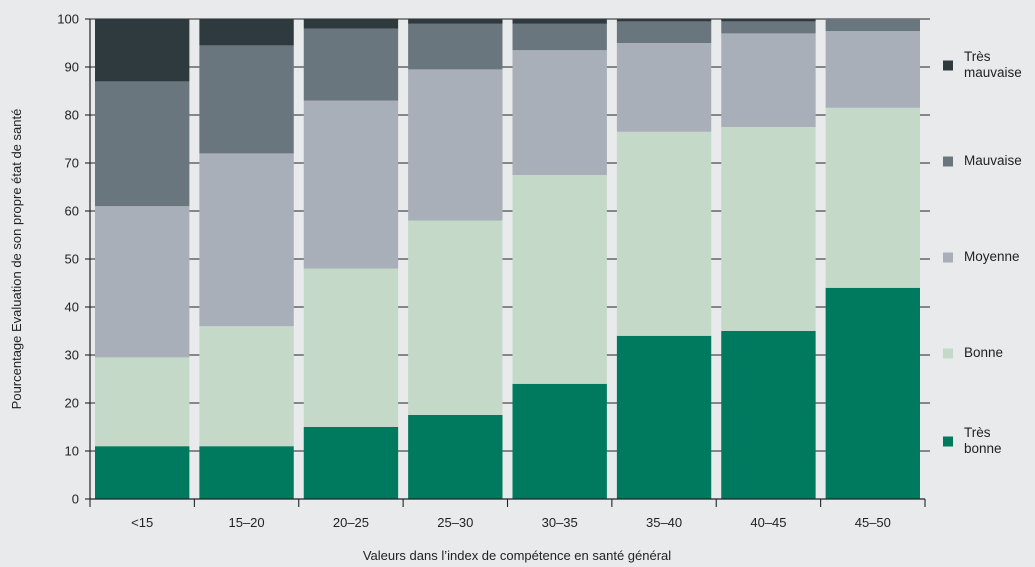 The height and width of the screenshot is (567, 1035). I want to click on legend-label: mauvaise, so click(993, 72).